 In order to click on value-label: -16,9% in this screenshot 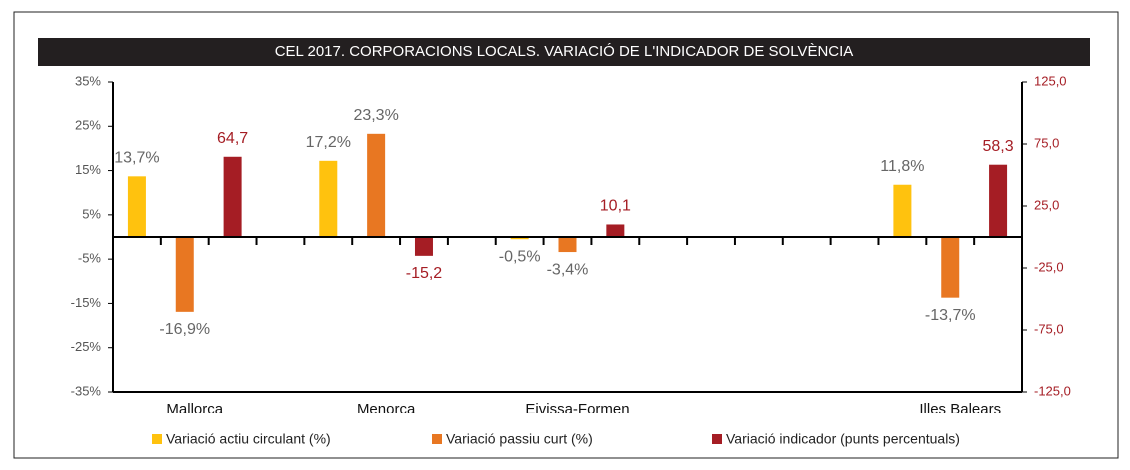, I will do `click(184, 329)`.